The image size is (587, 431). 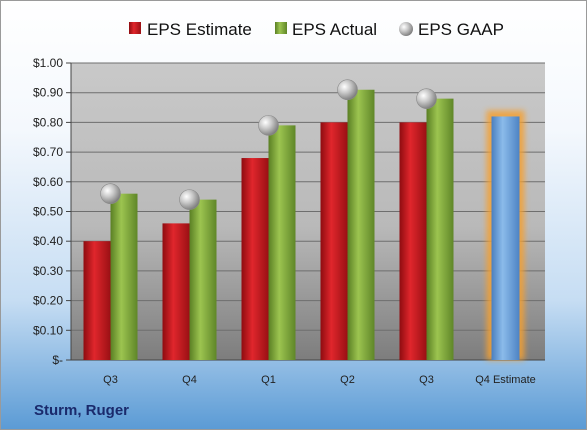 What do you see at coordinates (82, 410) in the screenshot?
I see `company-name: Sturm, Ruger` at bounding box center [82, 410].